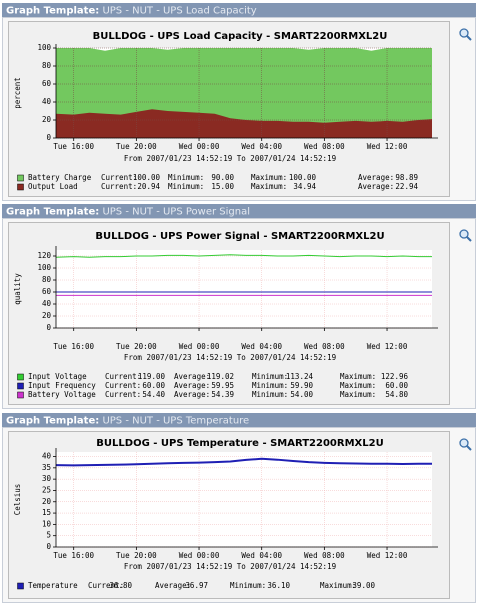 Image resolution: width=478 pixels, height=608 pixels. Describe the element at coordinates (179, 11) in the screenshot. I see `header-value: UPS - NUT - UPS Load Capacity` at that location.